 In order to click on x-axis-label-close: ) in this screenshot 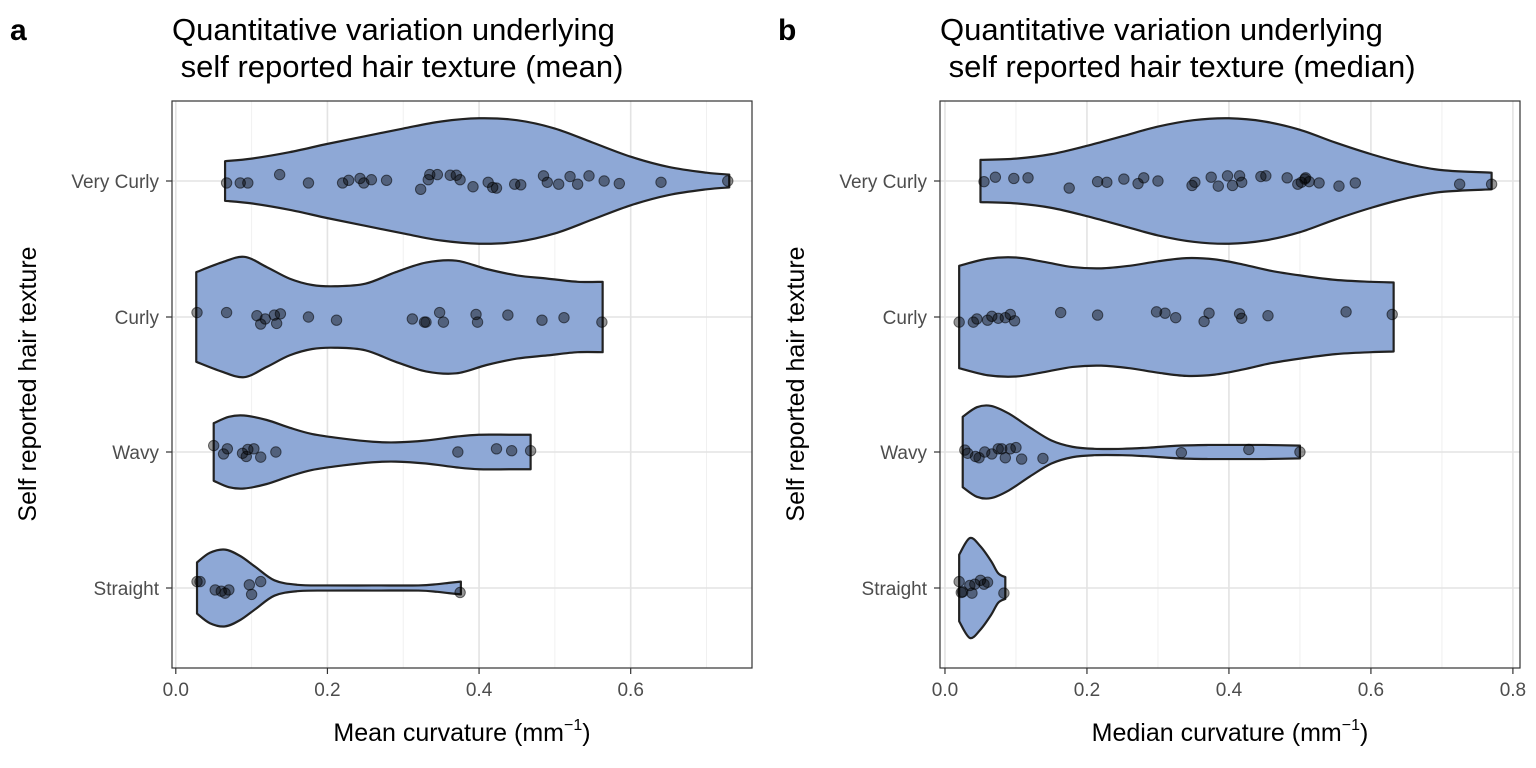, I will do `click(1364, 733)`.